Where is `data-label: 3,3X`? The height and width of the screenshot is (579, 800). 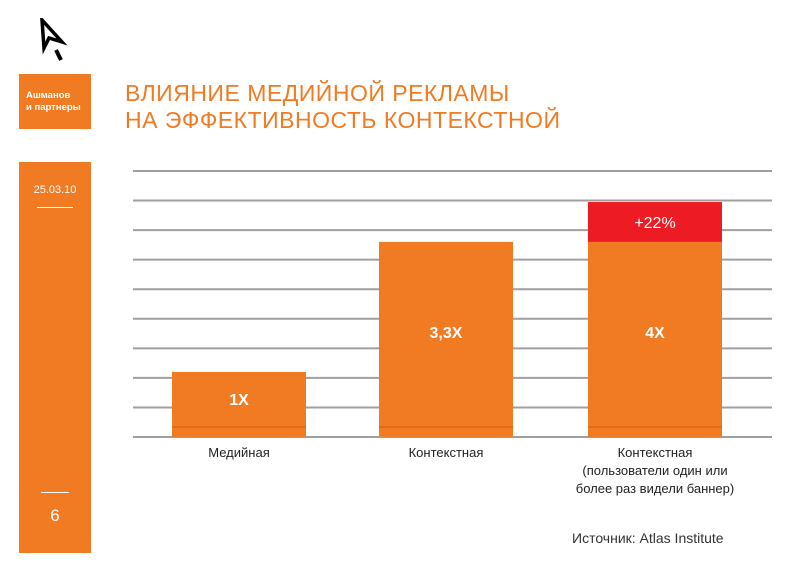 data-label: 3,3X is located at coordinates (446, 333).